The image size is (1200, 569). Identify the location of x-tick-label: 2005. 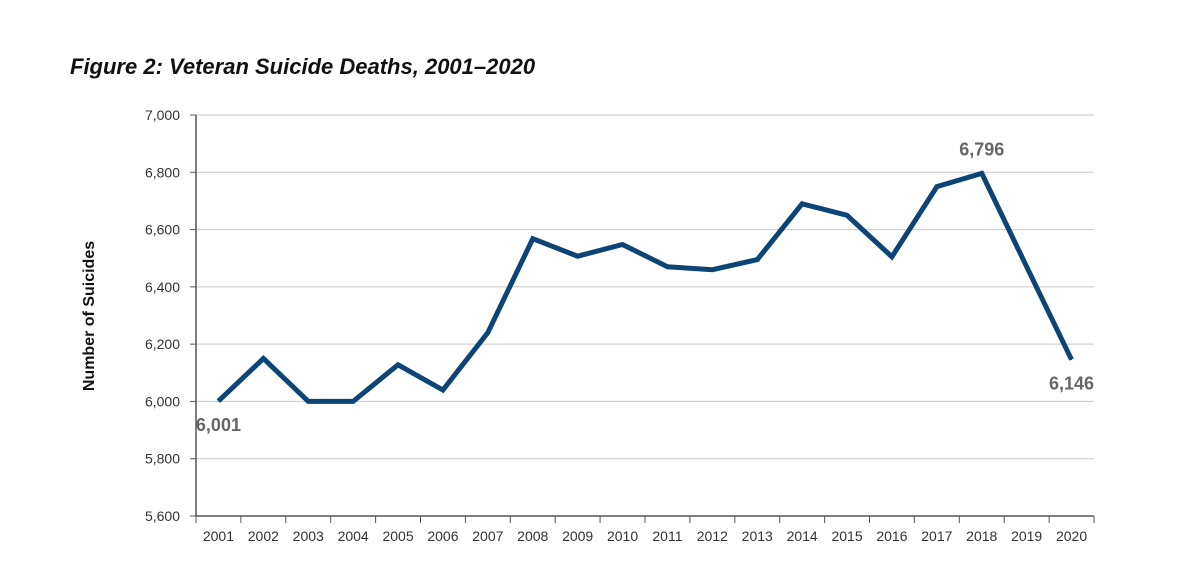
(397, 536).